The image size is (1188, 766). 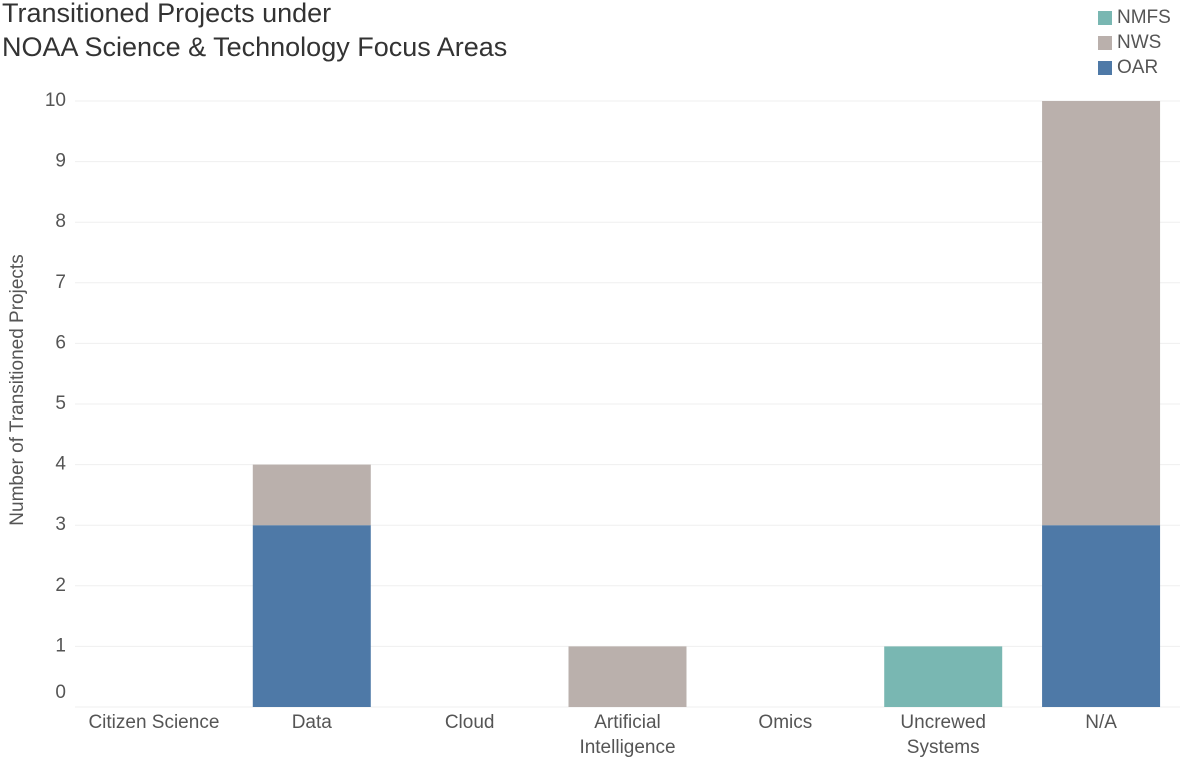 What do you see at coordinates (1139, 42) in the screenshot?
I see `legend-label: NWS` at bounding box center [1139, 42].